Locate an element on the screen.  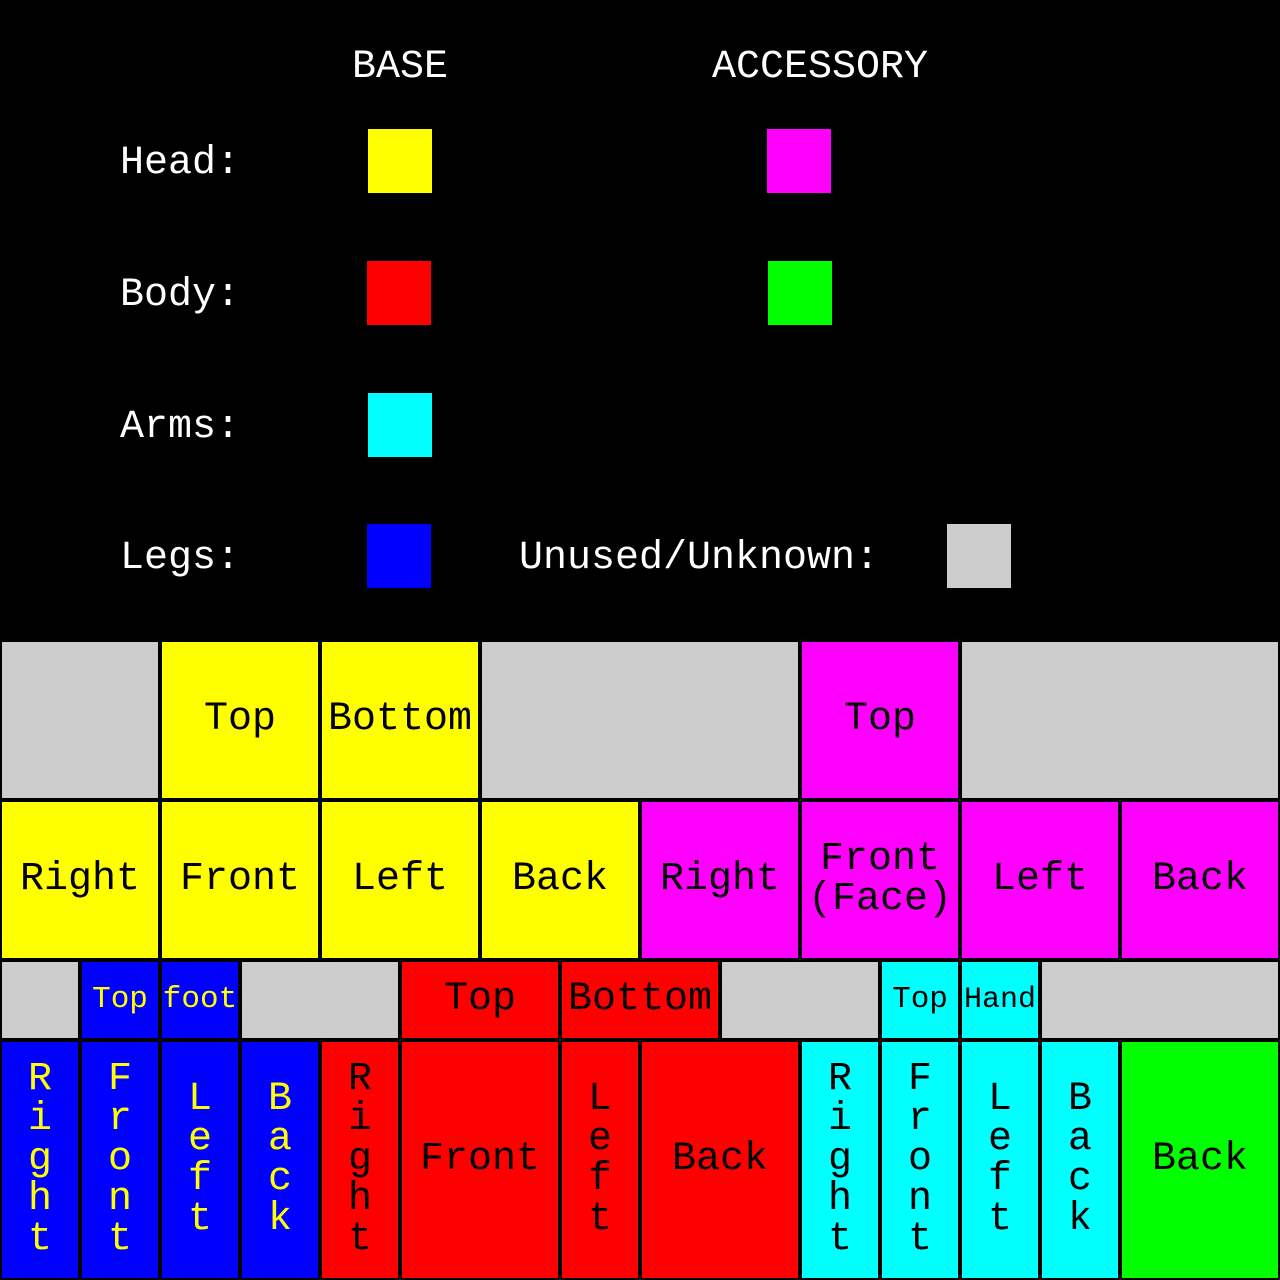
uv-region-arms-base-right: R i g h t is located at coordinates (840, 1160).